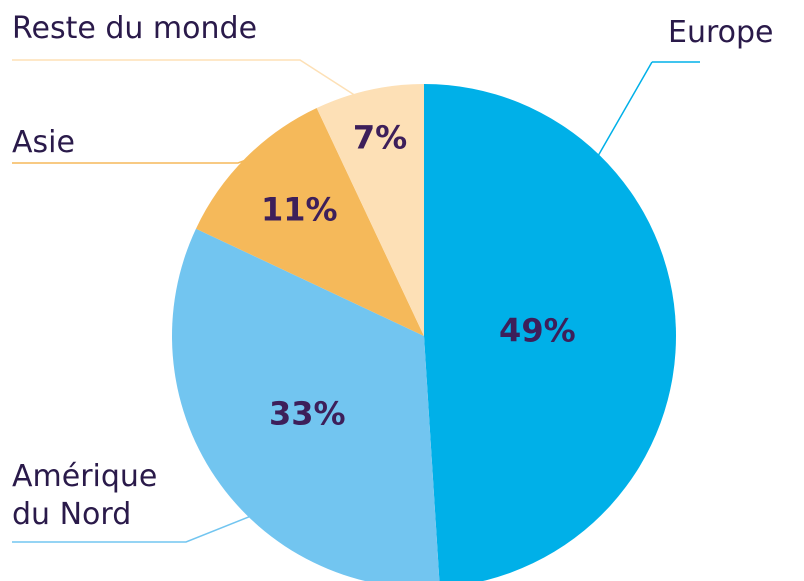 This screenshot has height=581, width=804. What do you see at coordinates (43, 142) in the screenshot?
I see `legend-label: Asie` at bounding box center [43, 142].